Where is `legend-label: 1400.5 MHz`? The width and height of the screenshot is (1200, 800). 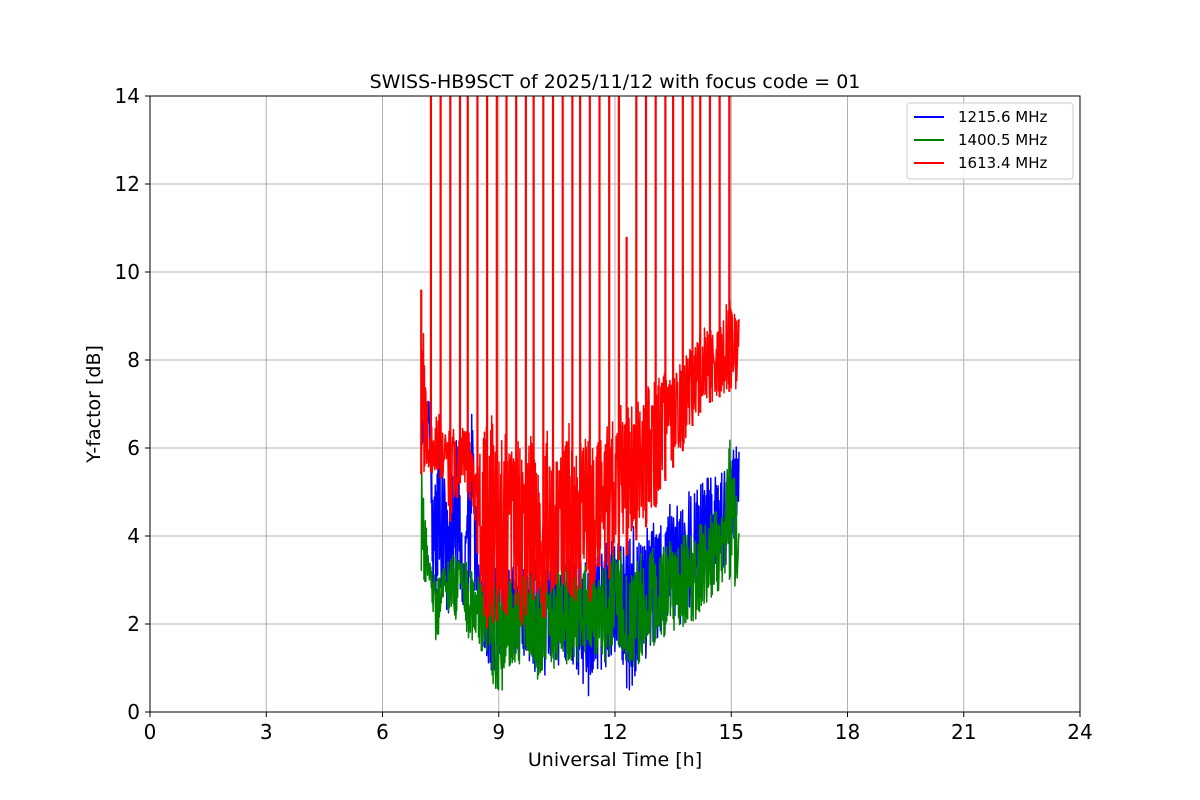 legend-label: 1400.5 MHz is located at coordinates (1002, 140).